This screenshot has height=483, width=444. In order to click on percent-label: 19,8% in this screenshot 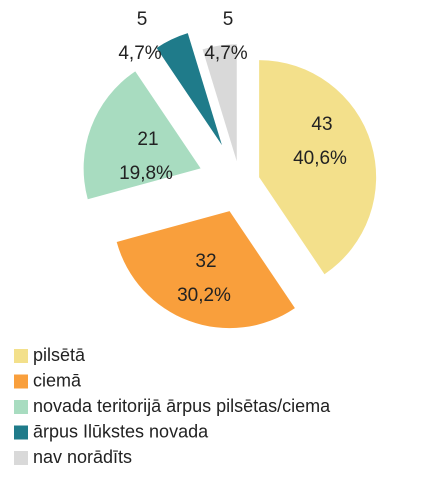, I will do `click(146, 173)`.